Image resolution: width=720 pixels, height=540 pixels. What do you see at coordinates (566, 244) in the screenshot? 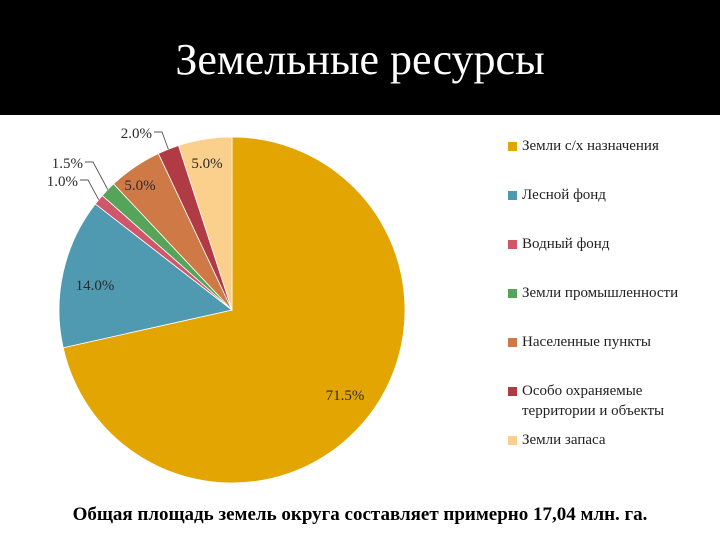
I see `legend-label: Водный фонд` at bounding box center [566, 244].